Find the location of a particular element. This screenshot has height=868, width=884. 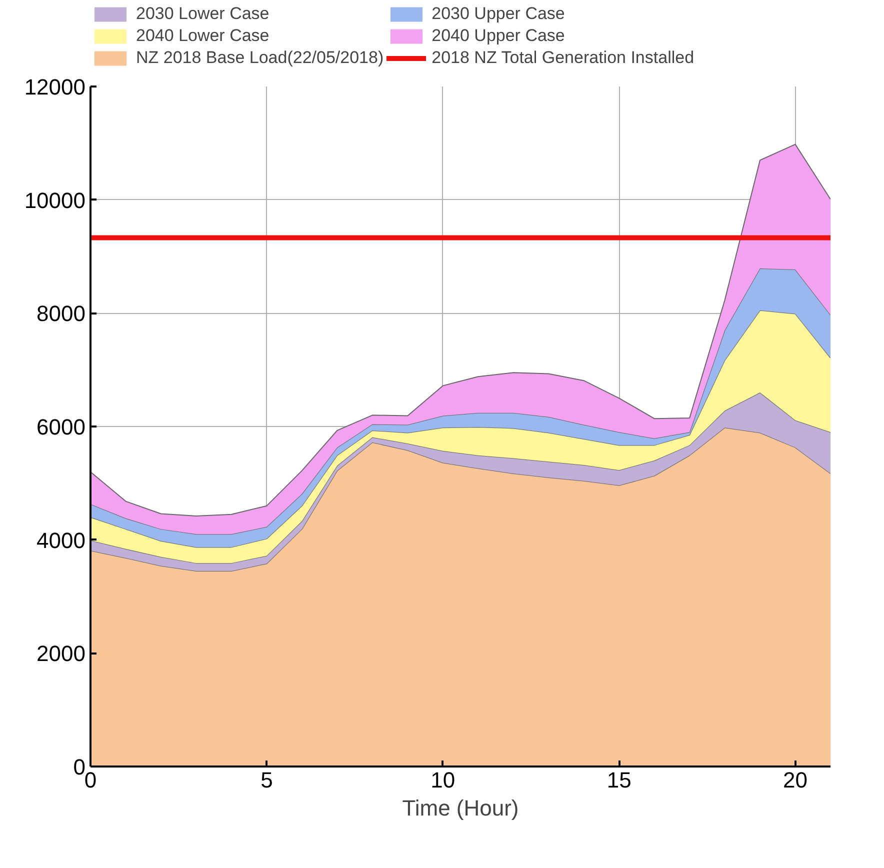

y-tick-label: 12000 is located at coordinates (55, 87).